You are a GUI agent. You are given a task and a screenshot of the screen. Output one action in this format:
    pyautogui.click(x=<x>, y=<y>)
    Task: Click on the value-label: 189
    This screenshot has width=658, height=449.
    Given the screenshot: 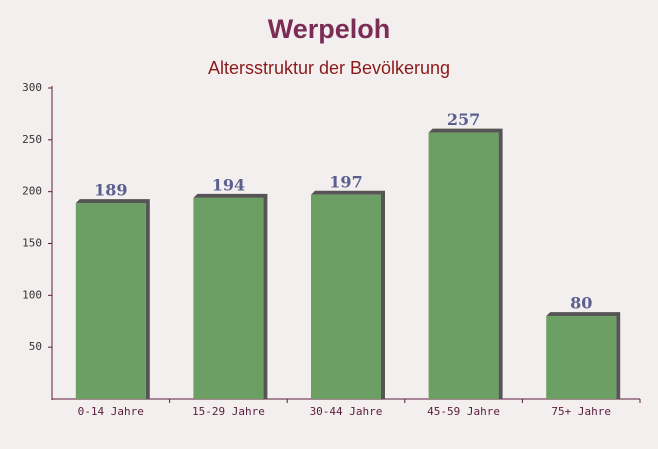 What is the action you would take?
    pyautogui.click(x=110, y=190)
    